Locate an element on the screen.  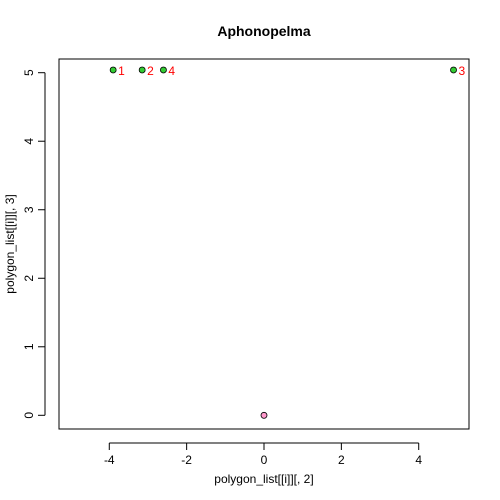
y-tick-label: 3 is located at coordinates (29, 209).